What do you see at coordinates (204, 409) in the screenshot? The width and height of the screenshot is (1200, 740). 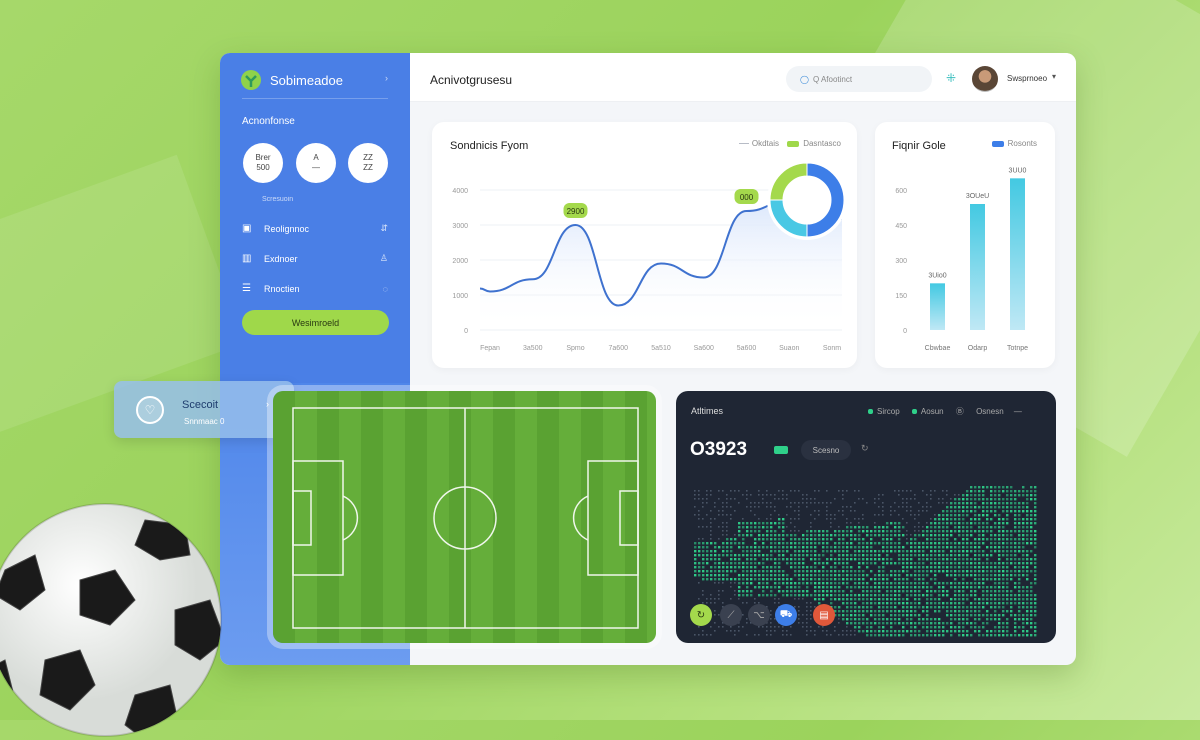 I see `floating-card: ♡ Scecoit Snnmaac 0 ›` at bounding box center [204, 409].